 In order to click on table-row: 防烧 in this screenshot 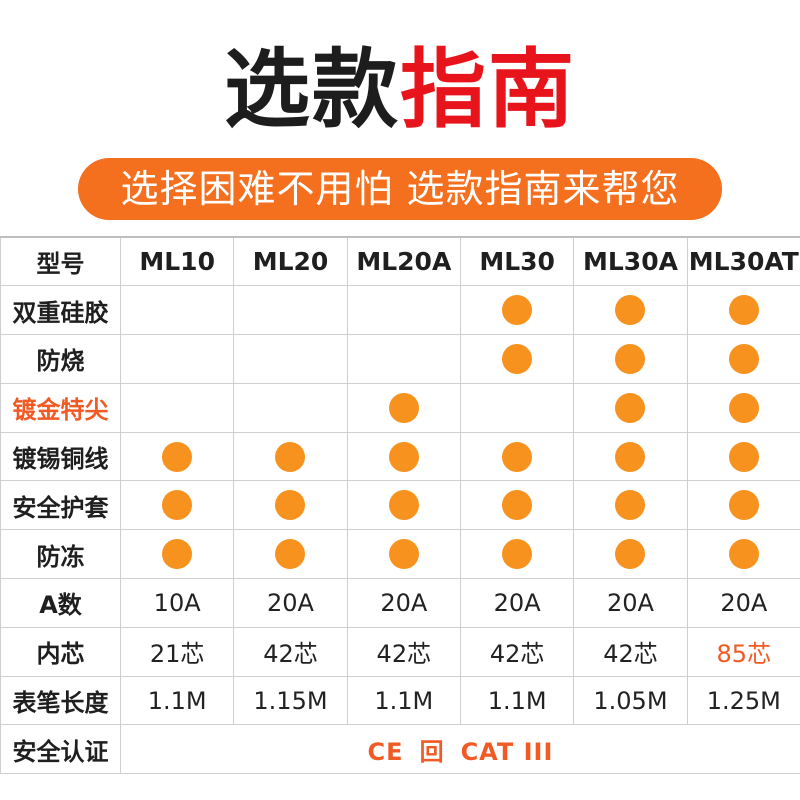, I will do `click(400, 359)`.